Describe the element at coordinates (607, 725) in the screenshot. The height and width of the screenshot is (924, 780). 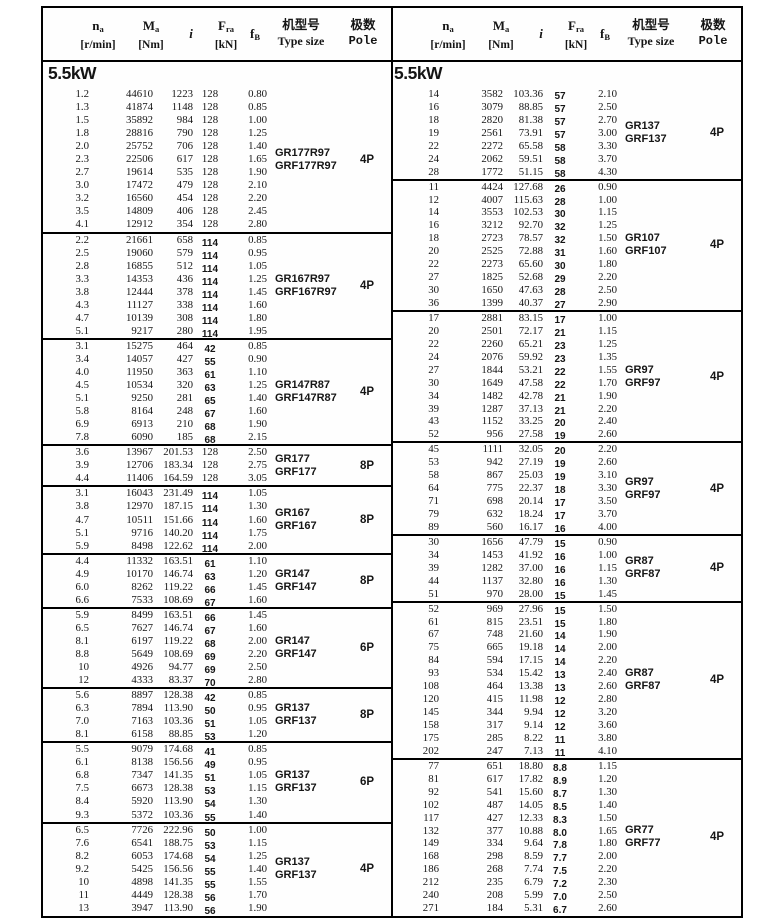
I see `fb-value: 3.60` at that location.